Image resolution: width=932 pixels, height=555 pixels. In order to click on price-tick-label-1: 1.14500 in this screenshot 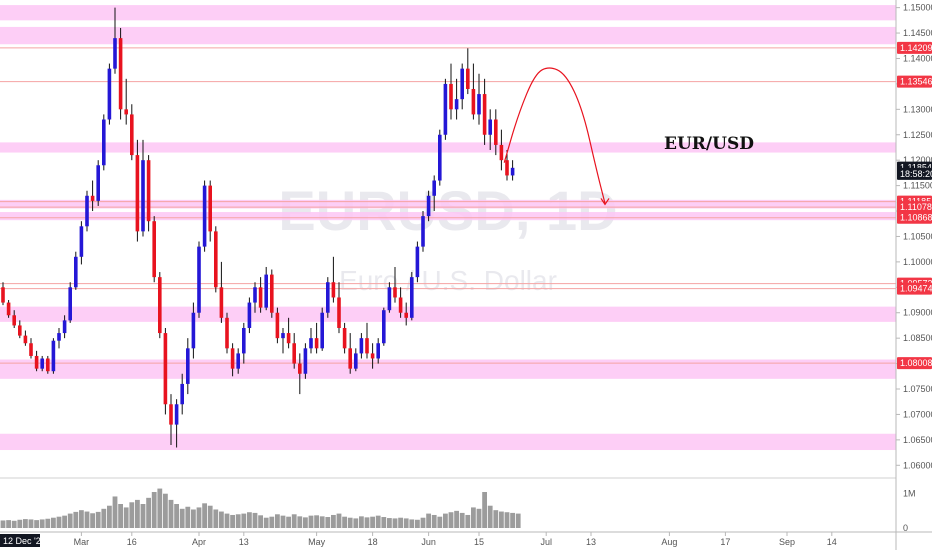, I will do `click(917, 33)`.